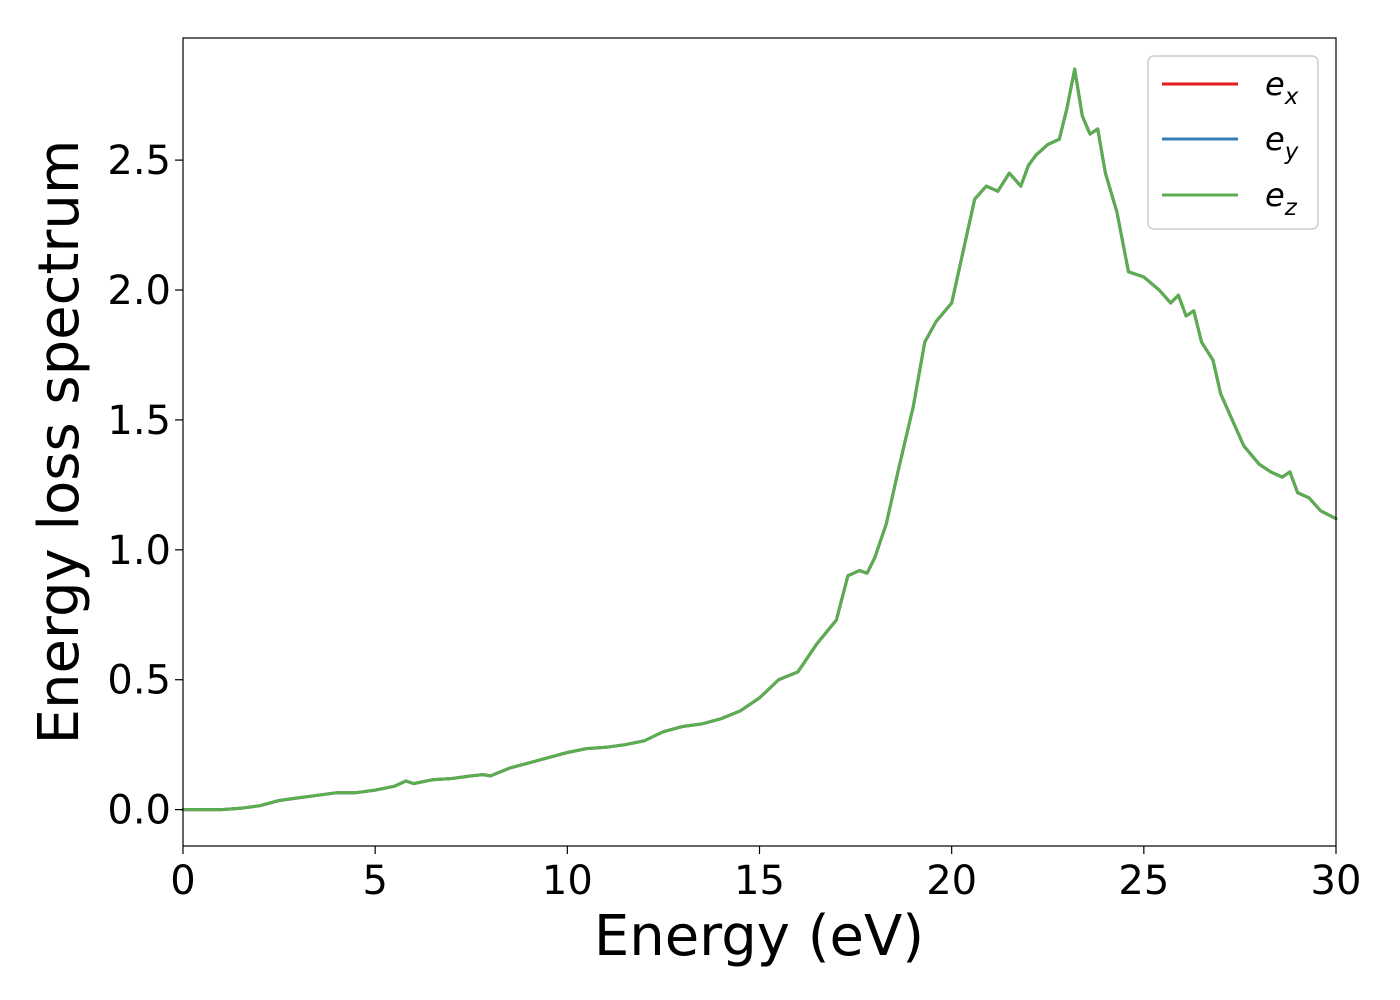 The image size is (1400, 1000). Describe the element at coordinates (951, 881) in the screenshot. I see `x-tick-label: 20` at that location.